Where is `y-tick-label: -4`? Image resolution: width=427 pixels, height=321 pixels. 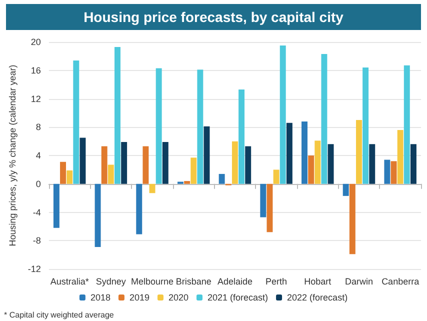
y-tick-label: -4 is located at coordinates (36, 212).